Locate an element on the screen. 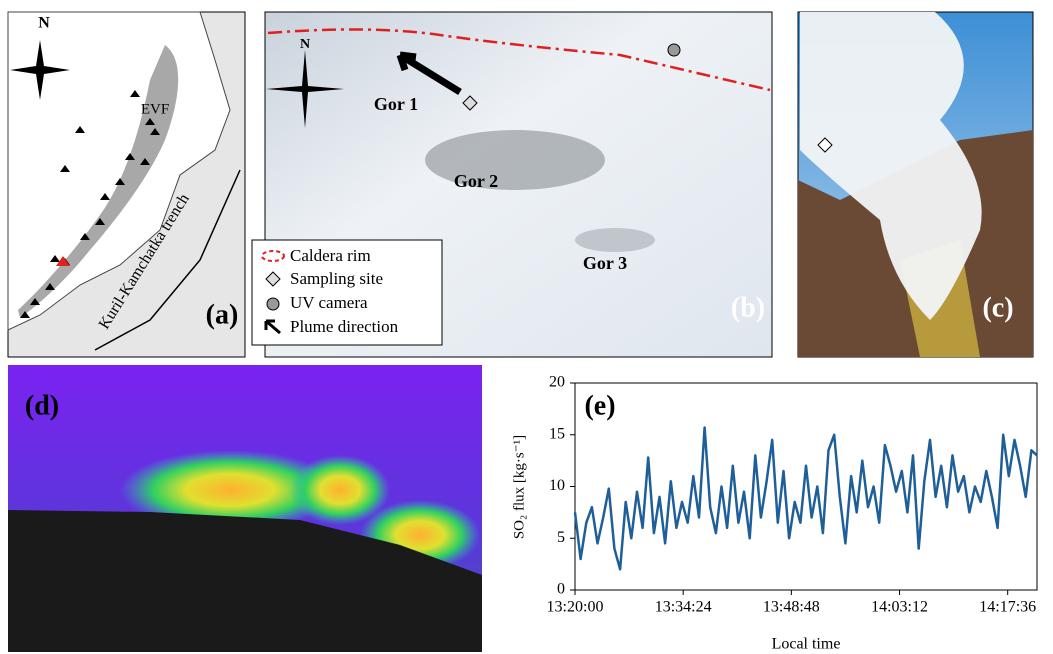  plot-frame is located at coordinates (806, 486).